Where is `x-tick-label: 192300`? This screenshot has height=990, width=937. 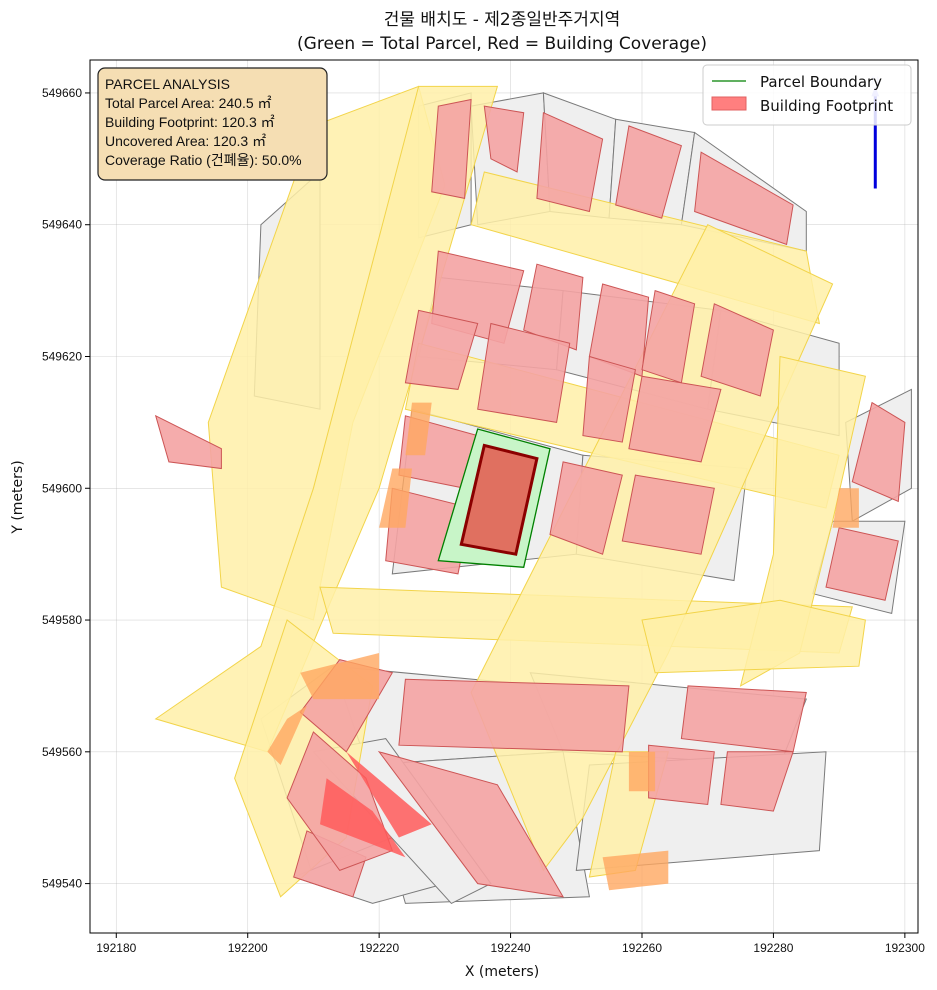
x-tick-label: 192300 is located at coordinates (905, 948).